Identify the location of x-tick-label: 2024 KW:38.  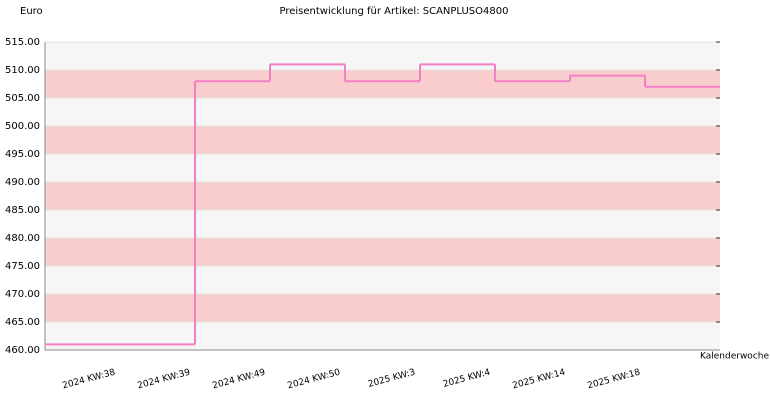
(88, 380).